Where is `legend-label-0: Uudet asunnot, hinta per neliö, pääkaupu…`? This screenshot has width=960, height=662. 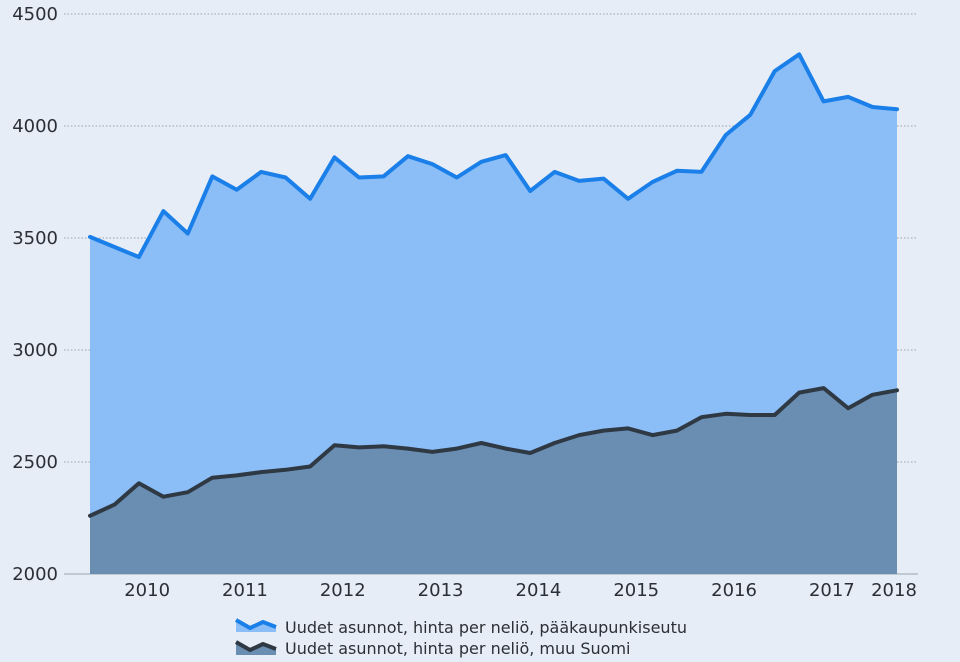
legend-label-0: Uudet asunnot, hinta per neliö, pääkaupu… is located at coordinates (486, 627).